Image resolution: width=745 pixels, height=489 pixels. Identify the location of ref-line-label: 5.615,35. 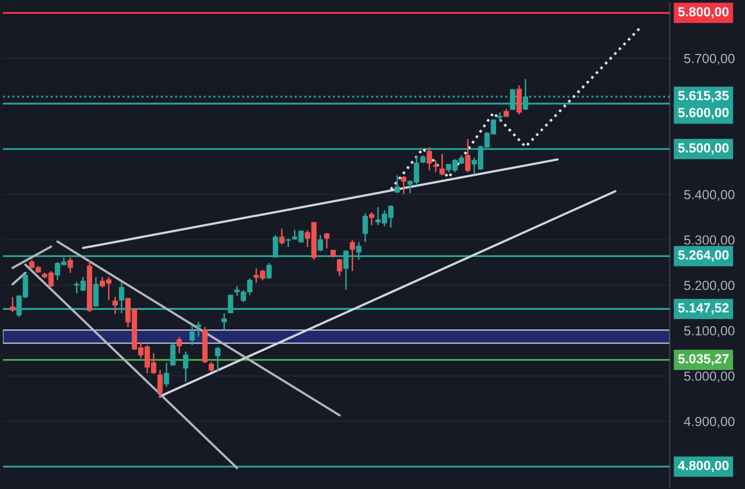
(703, 96).